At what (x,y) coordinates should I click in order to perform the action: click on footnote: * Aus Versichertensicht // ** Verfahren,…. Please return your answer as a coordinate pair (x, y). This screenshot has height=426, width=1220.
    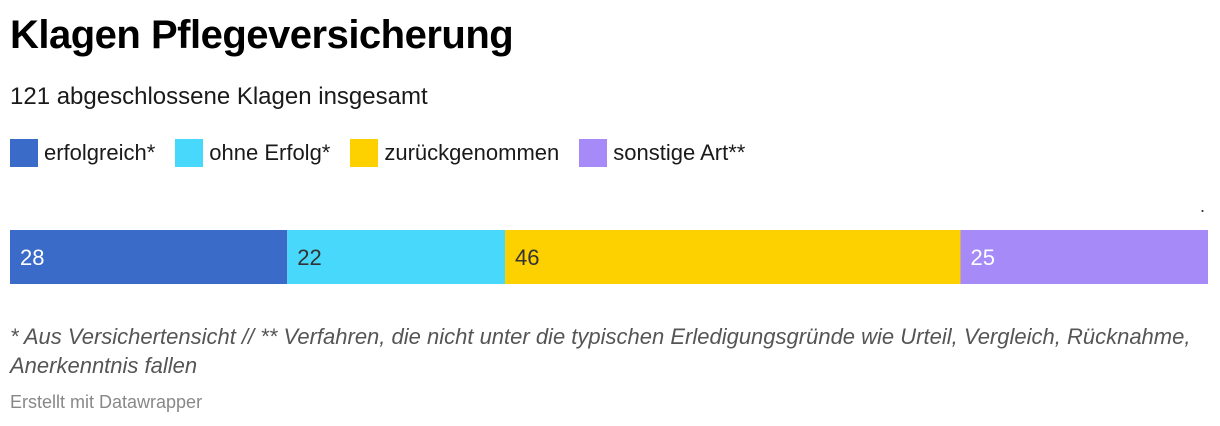
    Looking at the image, I should click on (600, 351).